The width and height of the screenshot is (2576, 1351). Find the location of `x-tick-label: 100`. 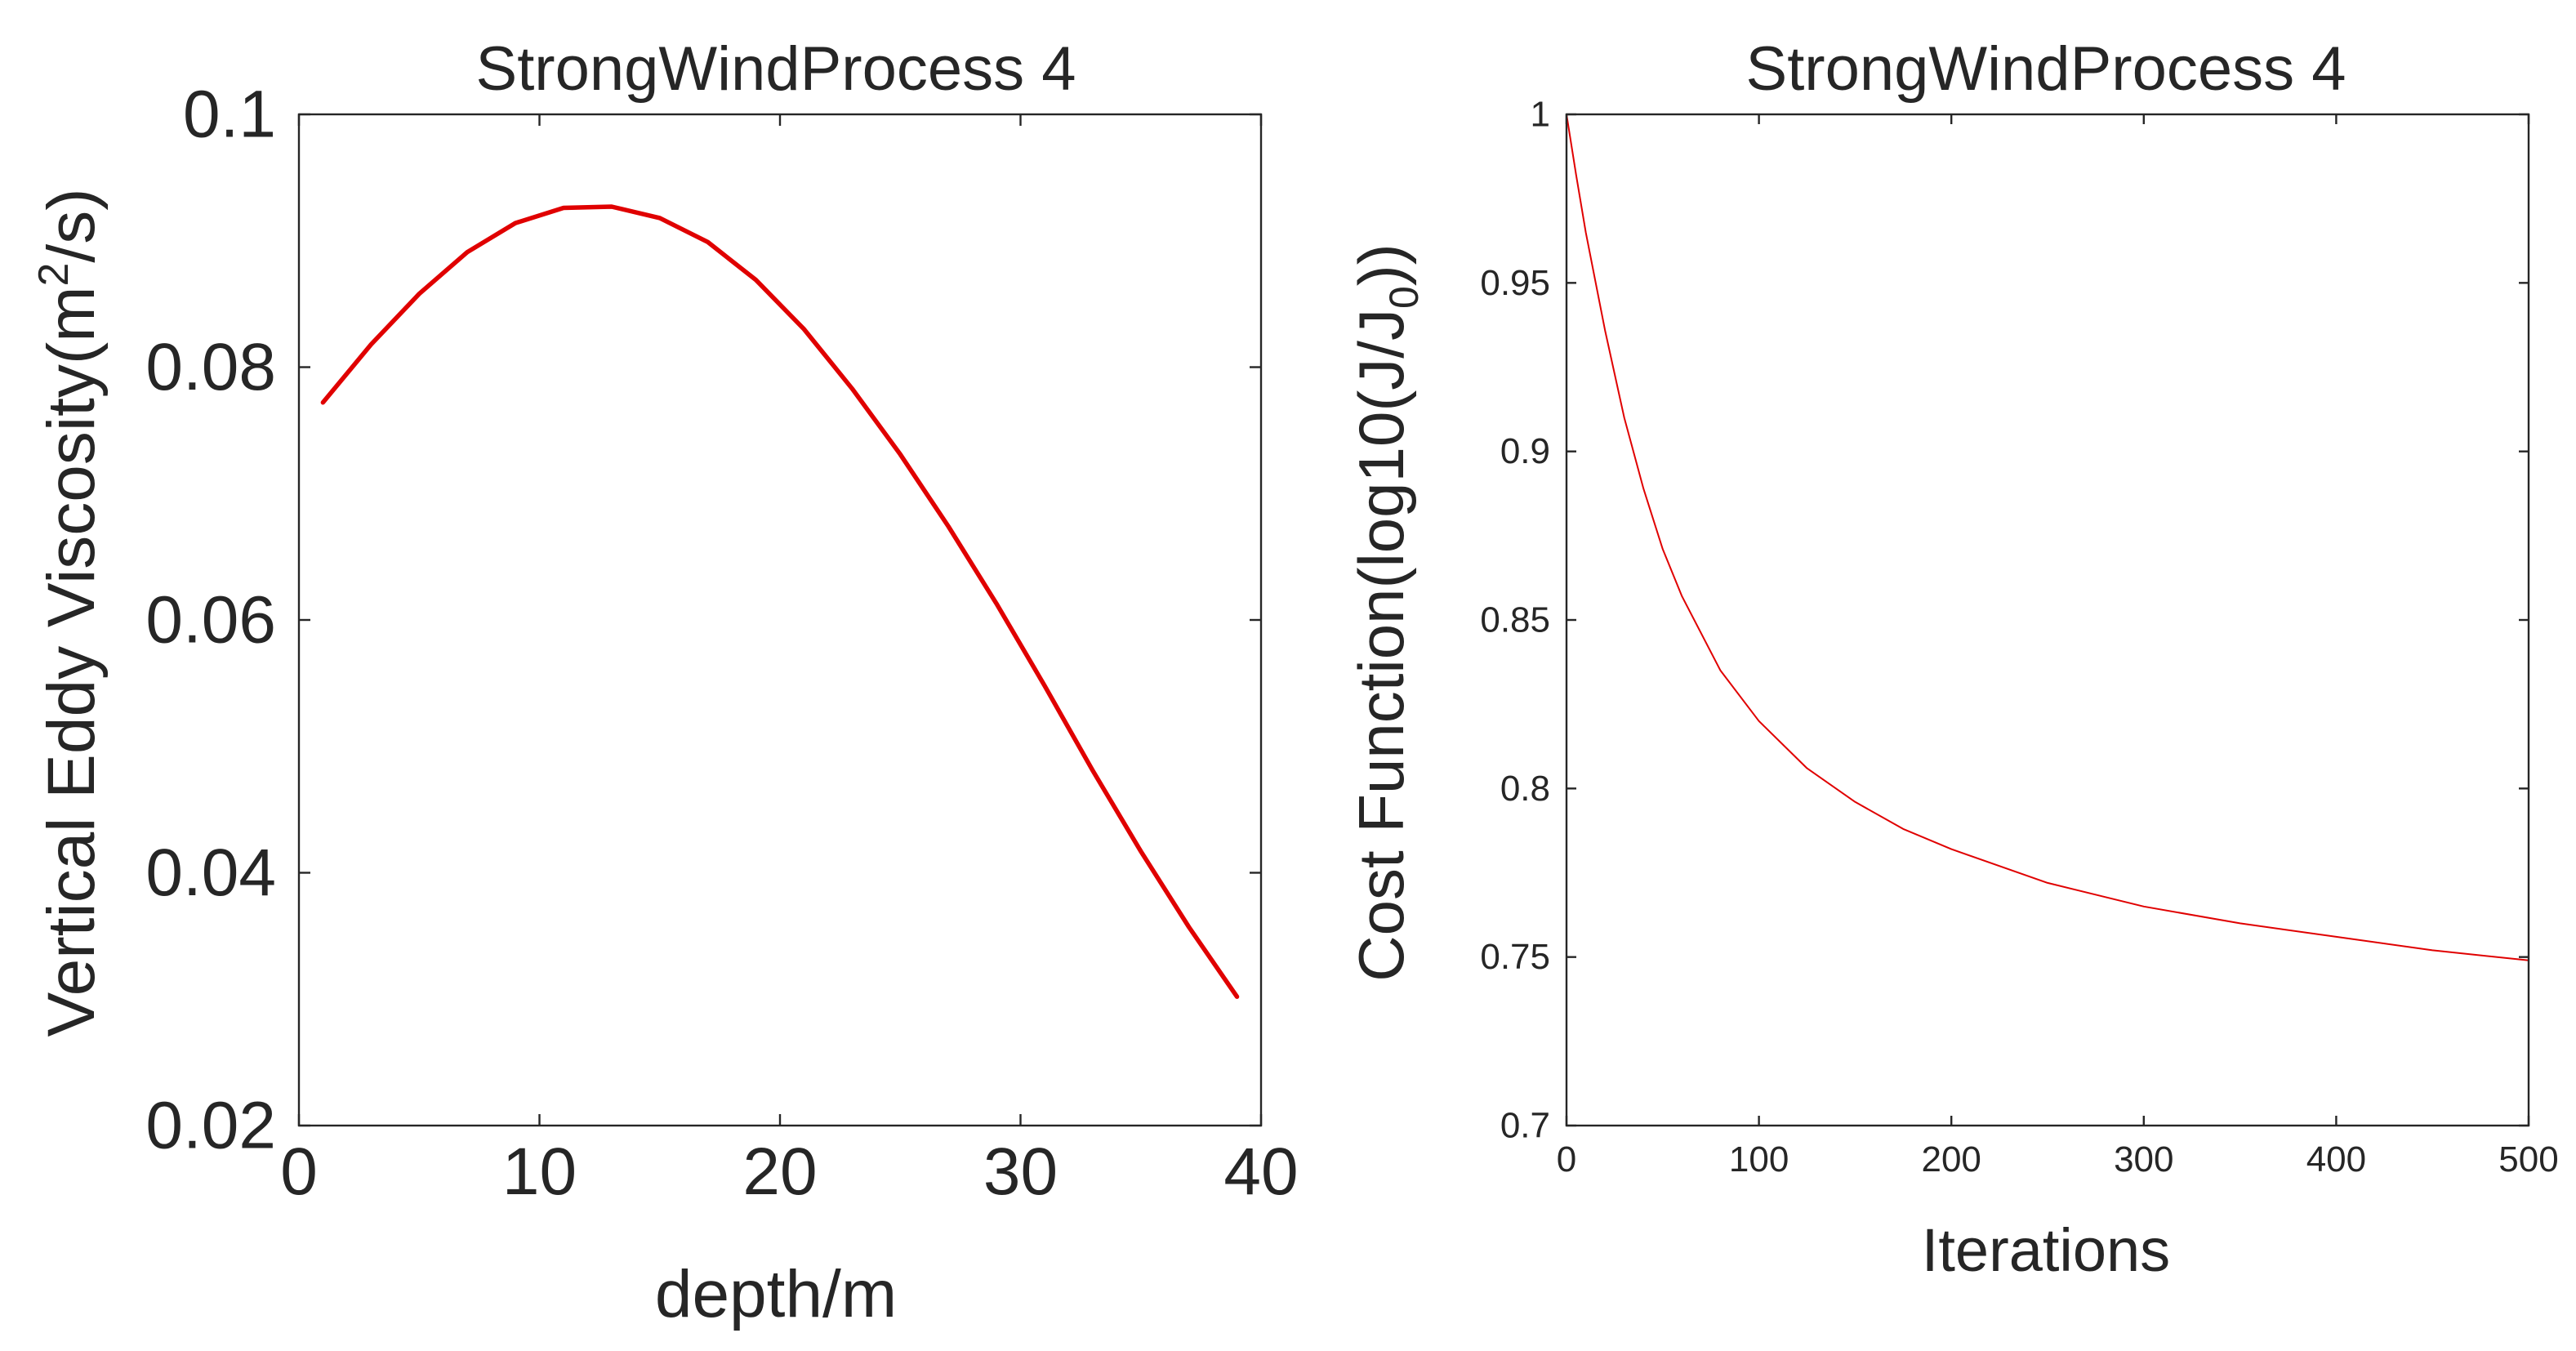

x-tick-label: 100 is located at coordinates (1759, 1159).